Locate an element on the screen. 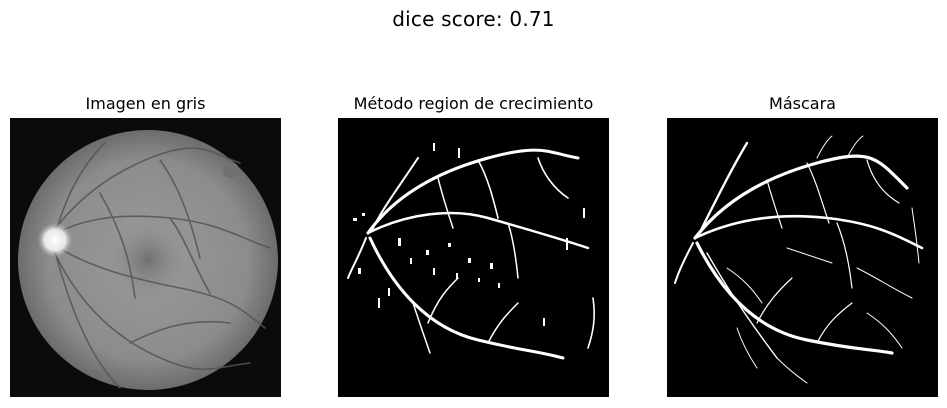 Image resolution: width=947 pixels, height=408 pixels. optic-disc is located at coordinates (55, 240).